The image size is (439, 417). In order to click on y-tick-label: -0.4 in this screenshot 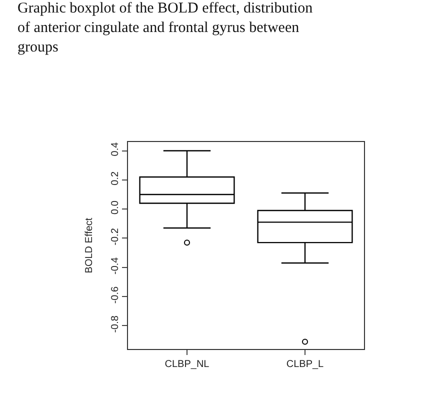, I will do `click(115, 265)`.